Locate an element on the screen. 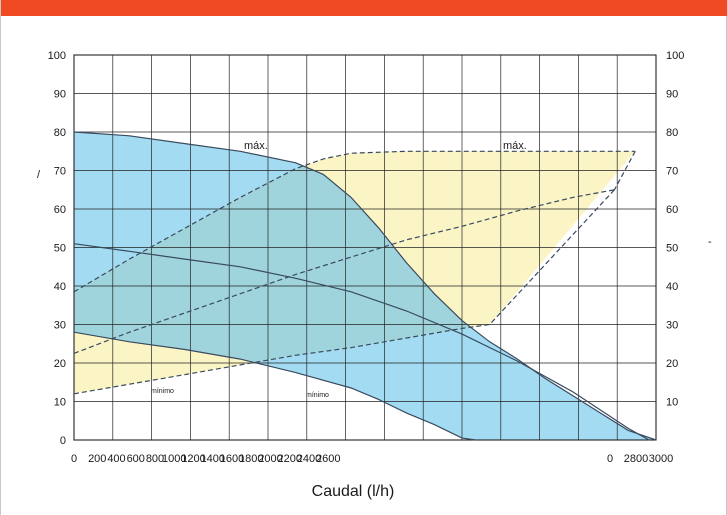 The width and height of the screenshot is (727, 515). y-tick-right: 40 is located at coordinates (672, 287).